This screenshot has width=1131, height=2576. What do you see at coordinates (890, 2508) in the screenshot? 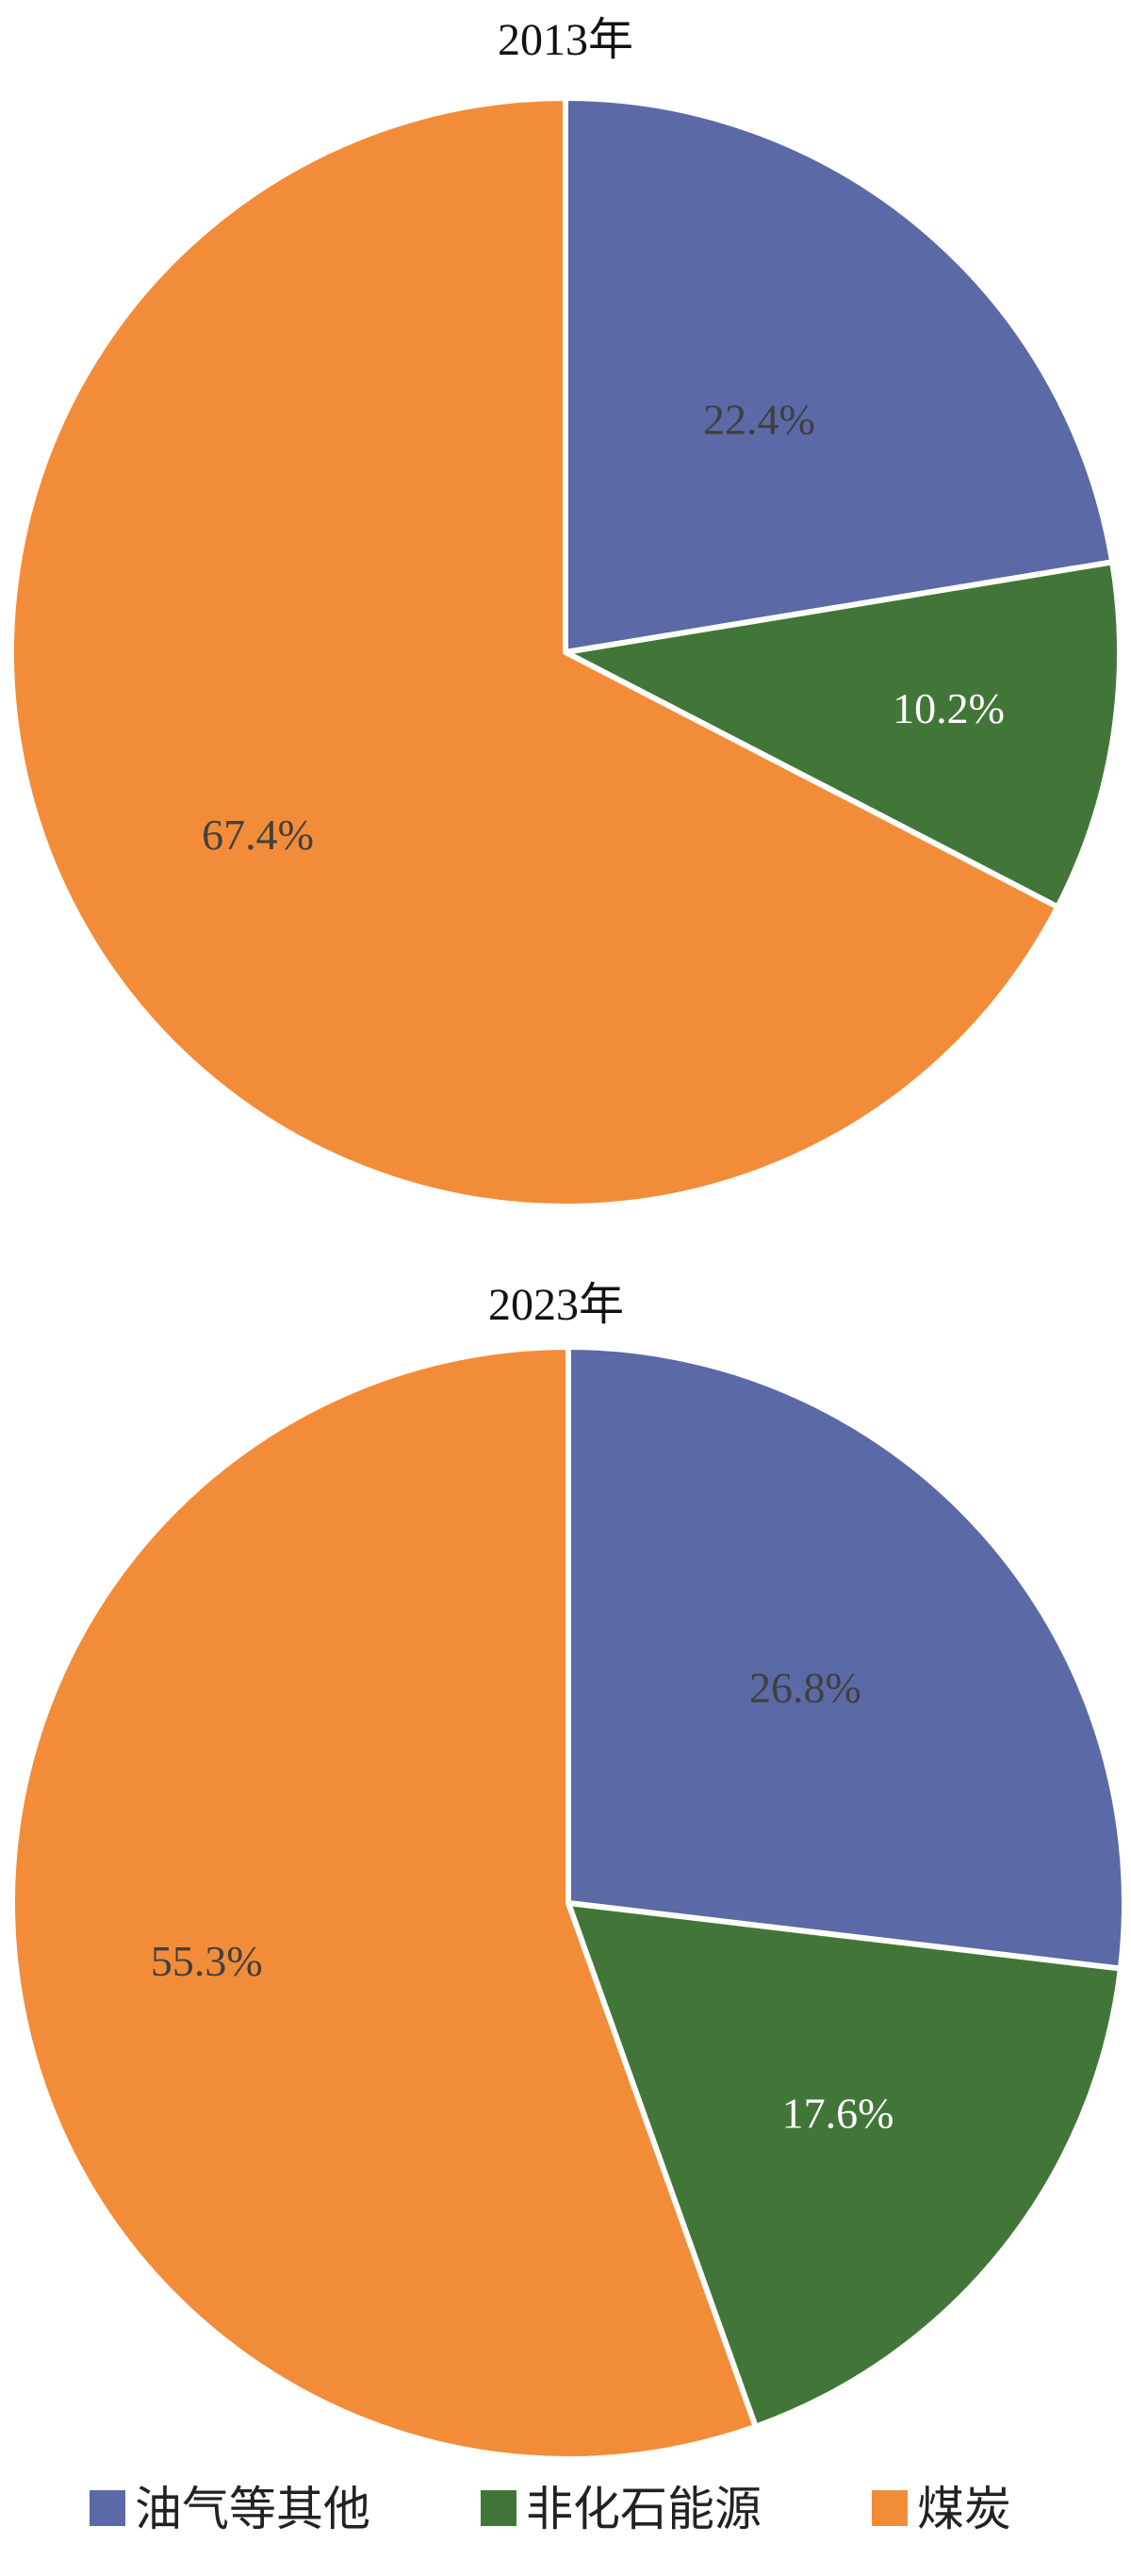
I see `legend-swatch-coal` at bounding box center [890, 2508].